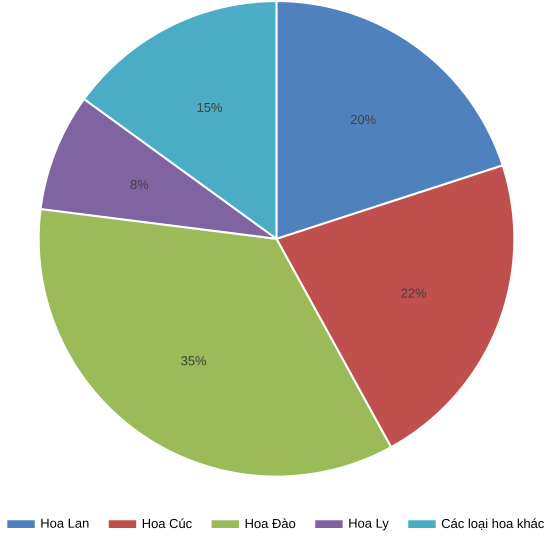 This screenshot has width=553, height=537. Describe the element at coordinates (493, 524) in the screenshot. I see `legend-label: Các loại hoa khác` at that location.